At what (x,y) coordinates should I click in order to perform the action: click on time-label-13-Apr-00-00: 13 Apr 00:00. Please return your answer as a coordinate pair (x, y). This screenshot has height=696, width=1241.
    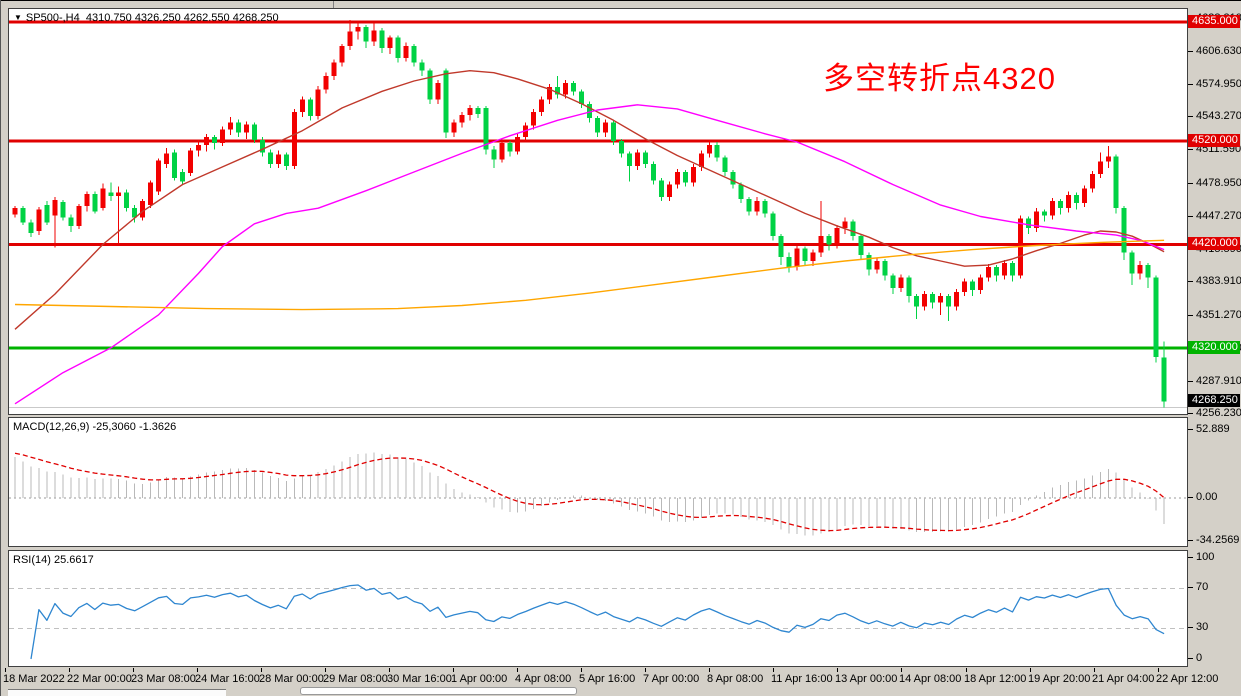
    Looking at the image, I should click on (866, 679).